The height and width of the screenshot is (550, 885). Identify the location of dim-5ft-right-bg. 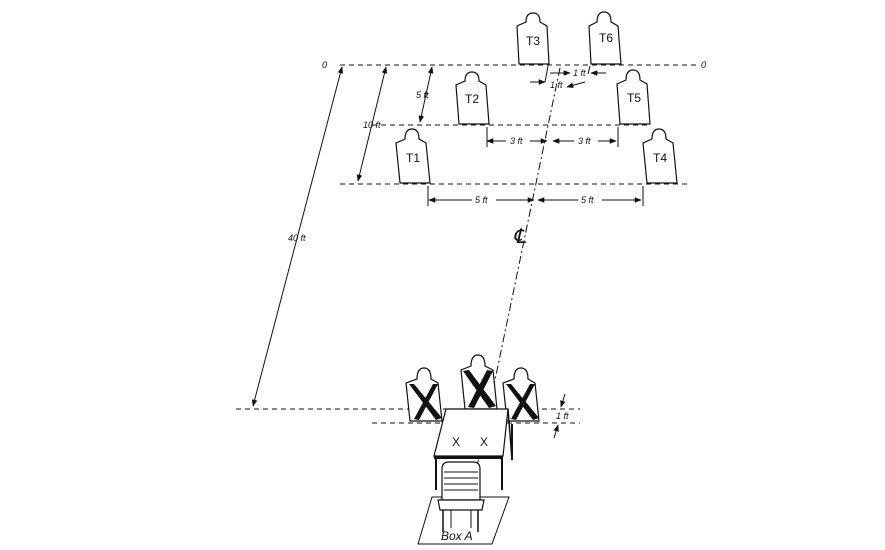
(590, 198).